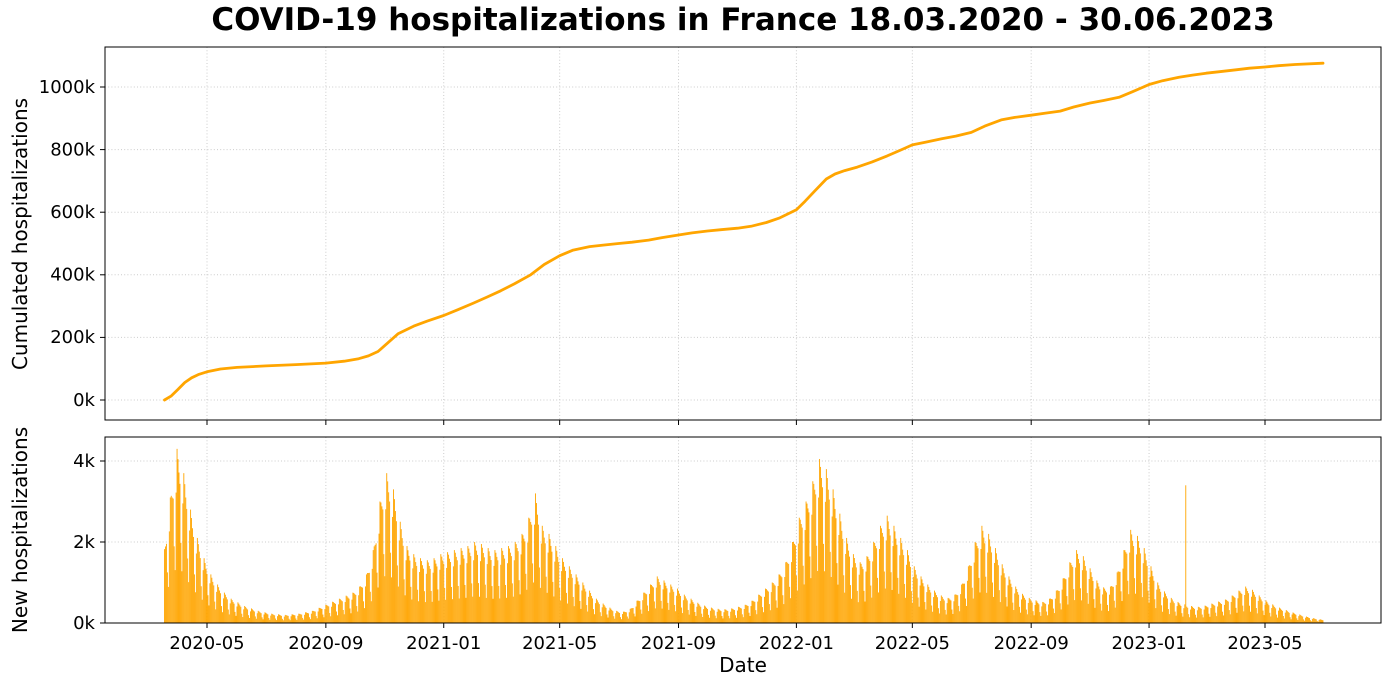 This screenshot has height=690, width=1389. I want to click on xtick-label: 2022-05, so click(912, 643).